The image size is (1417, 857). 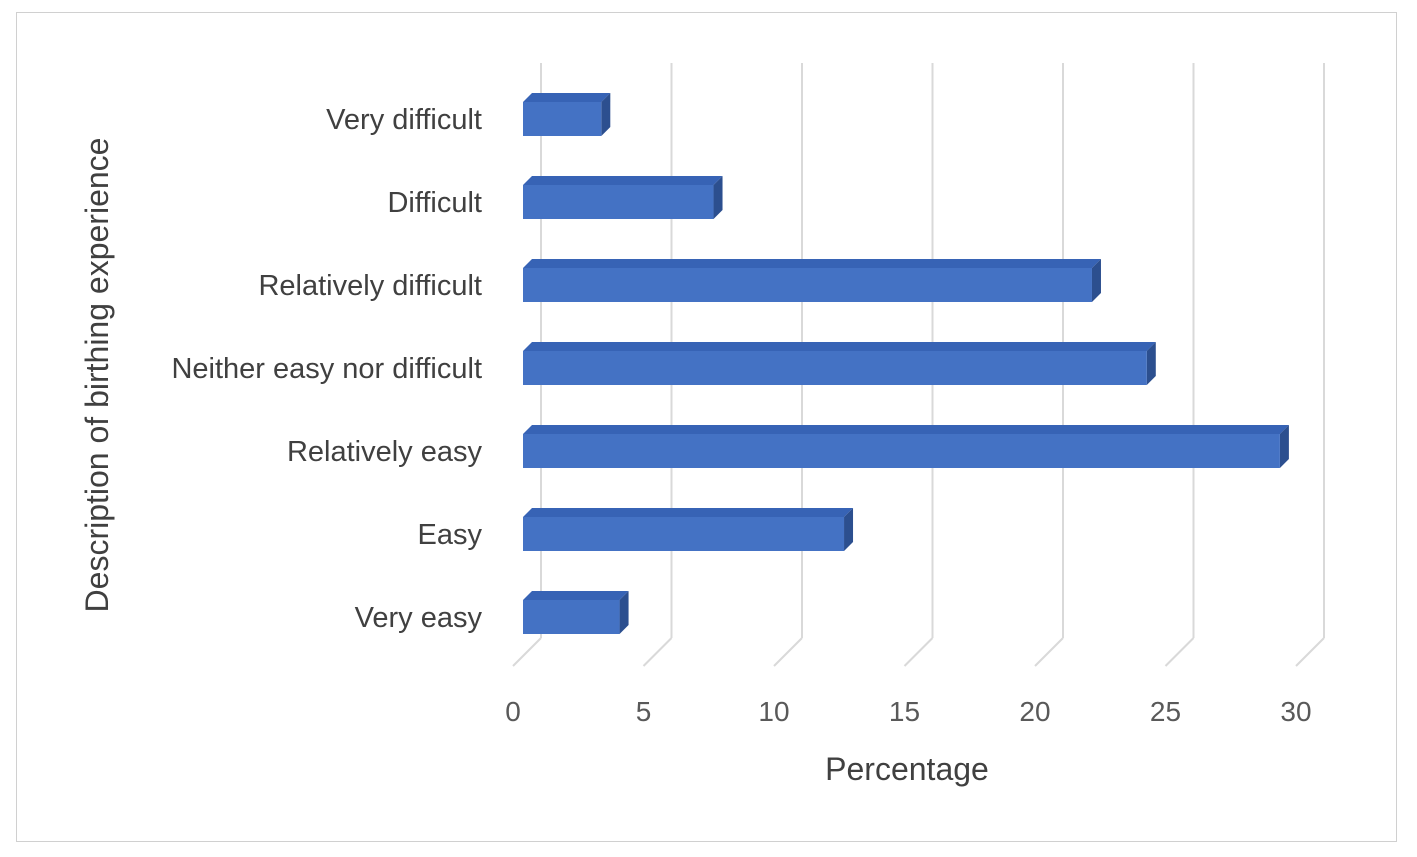 I want to click on category-label: Difficult, so click(x=434, y=203).